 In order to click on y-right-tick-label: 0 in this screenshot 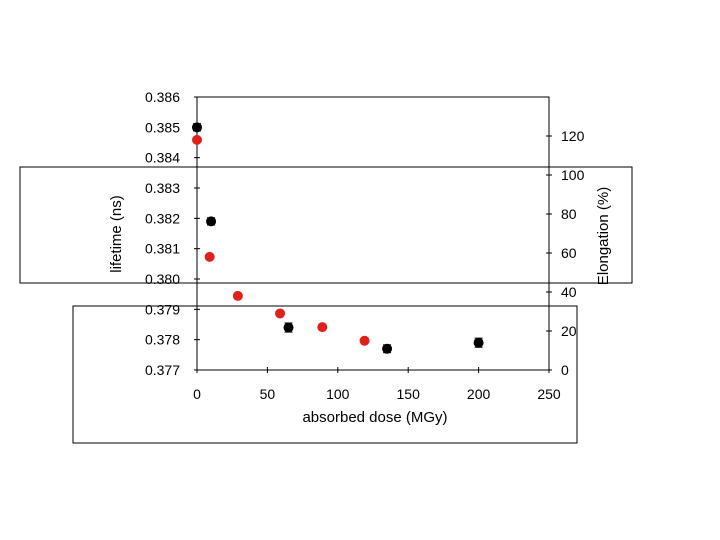, I will do `click(565, 370)`.